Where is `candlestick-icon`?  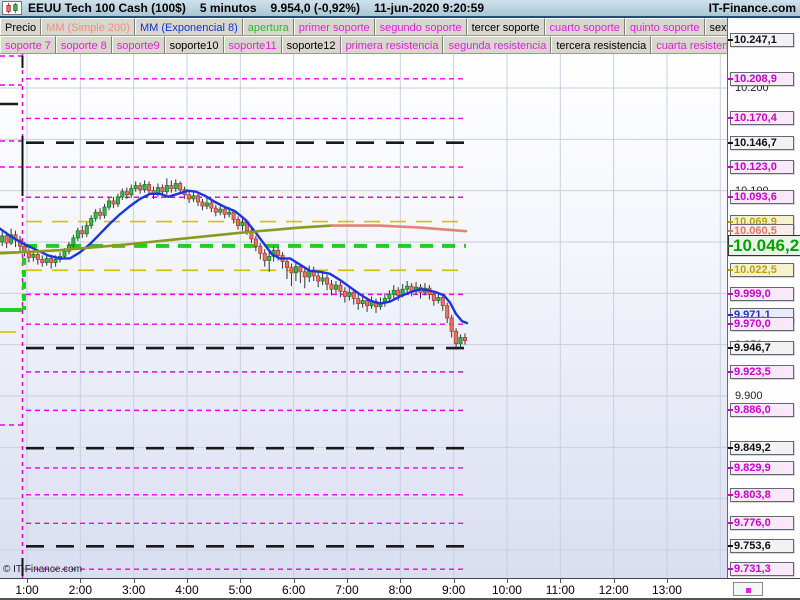 candlestick-icon is located at coordinates (12, 8).